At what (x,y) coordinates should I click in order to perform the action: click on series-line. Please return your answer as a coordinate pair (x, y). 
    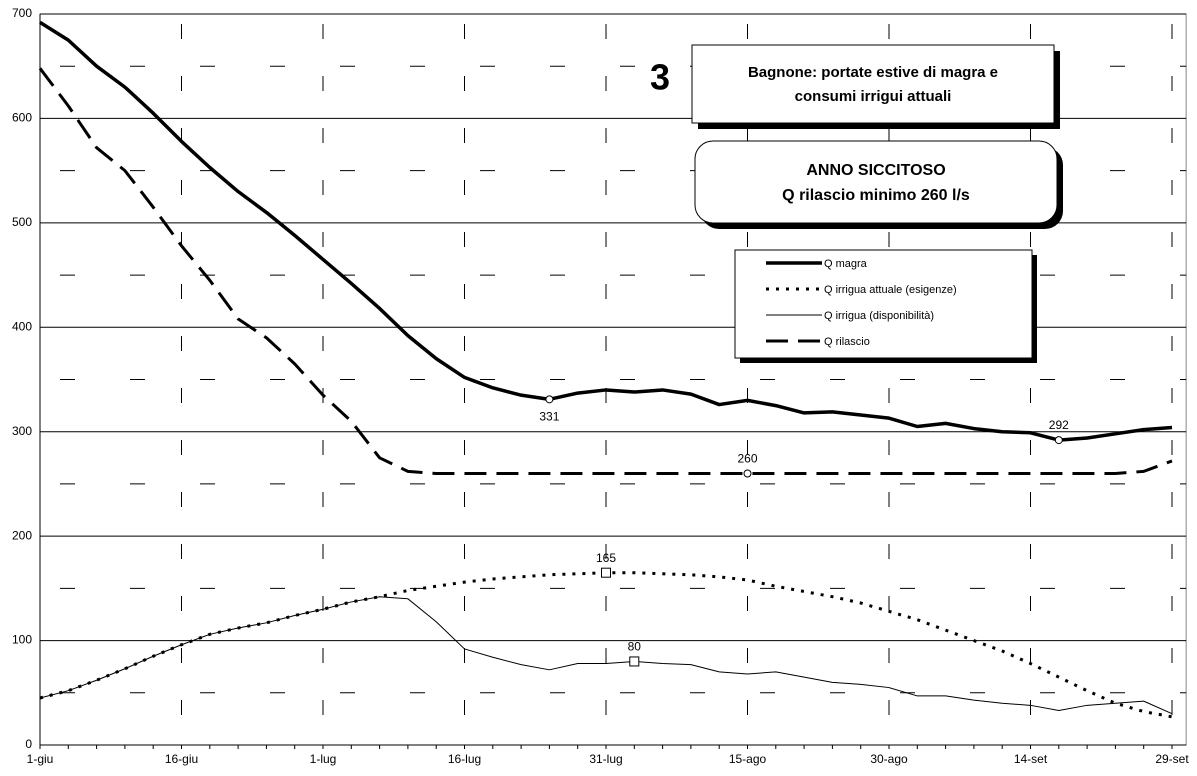
    Looking at the image, I should click on (606, 655).